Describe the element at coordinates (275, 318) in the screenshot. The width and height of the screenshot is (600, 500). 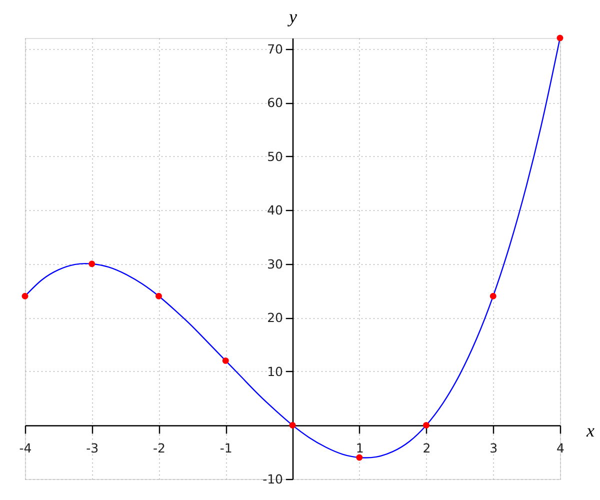
I see `y-tick-label: 20` at that location.